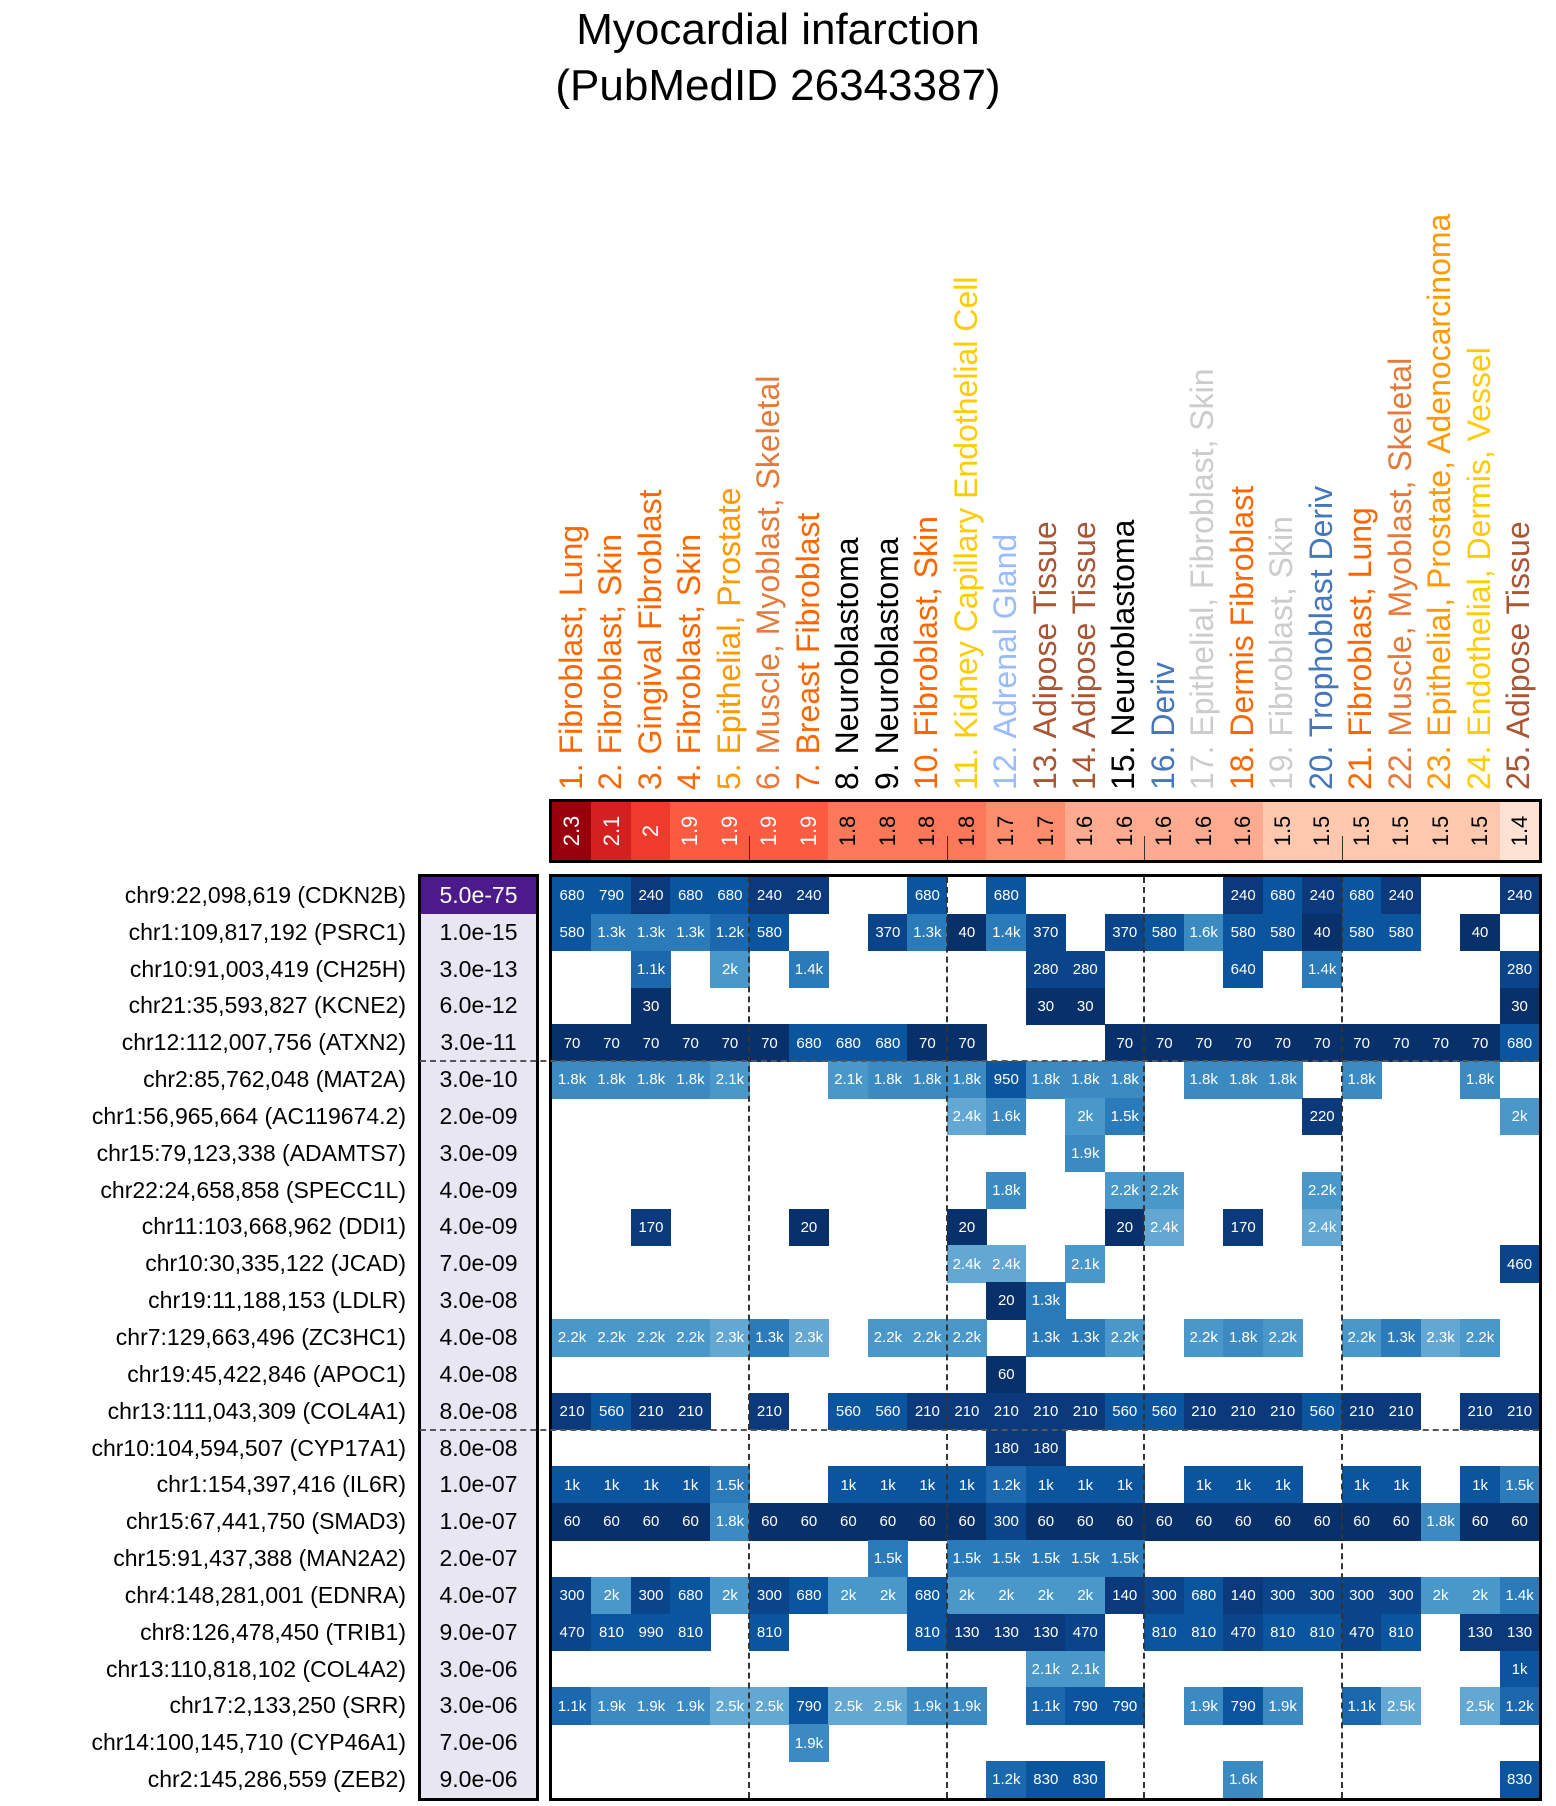  I want to click on enrichment-cell: 1.9, so click(808, 831).